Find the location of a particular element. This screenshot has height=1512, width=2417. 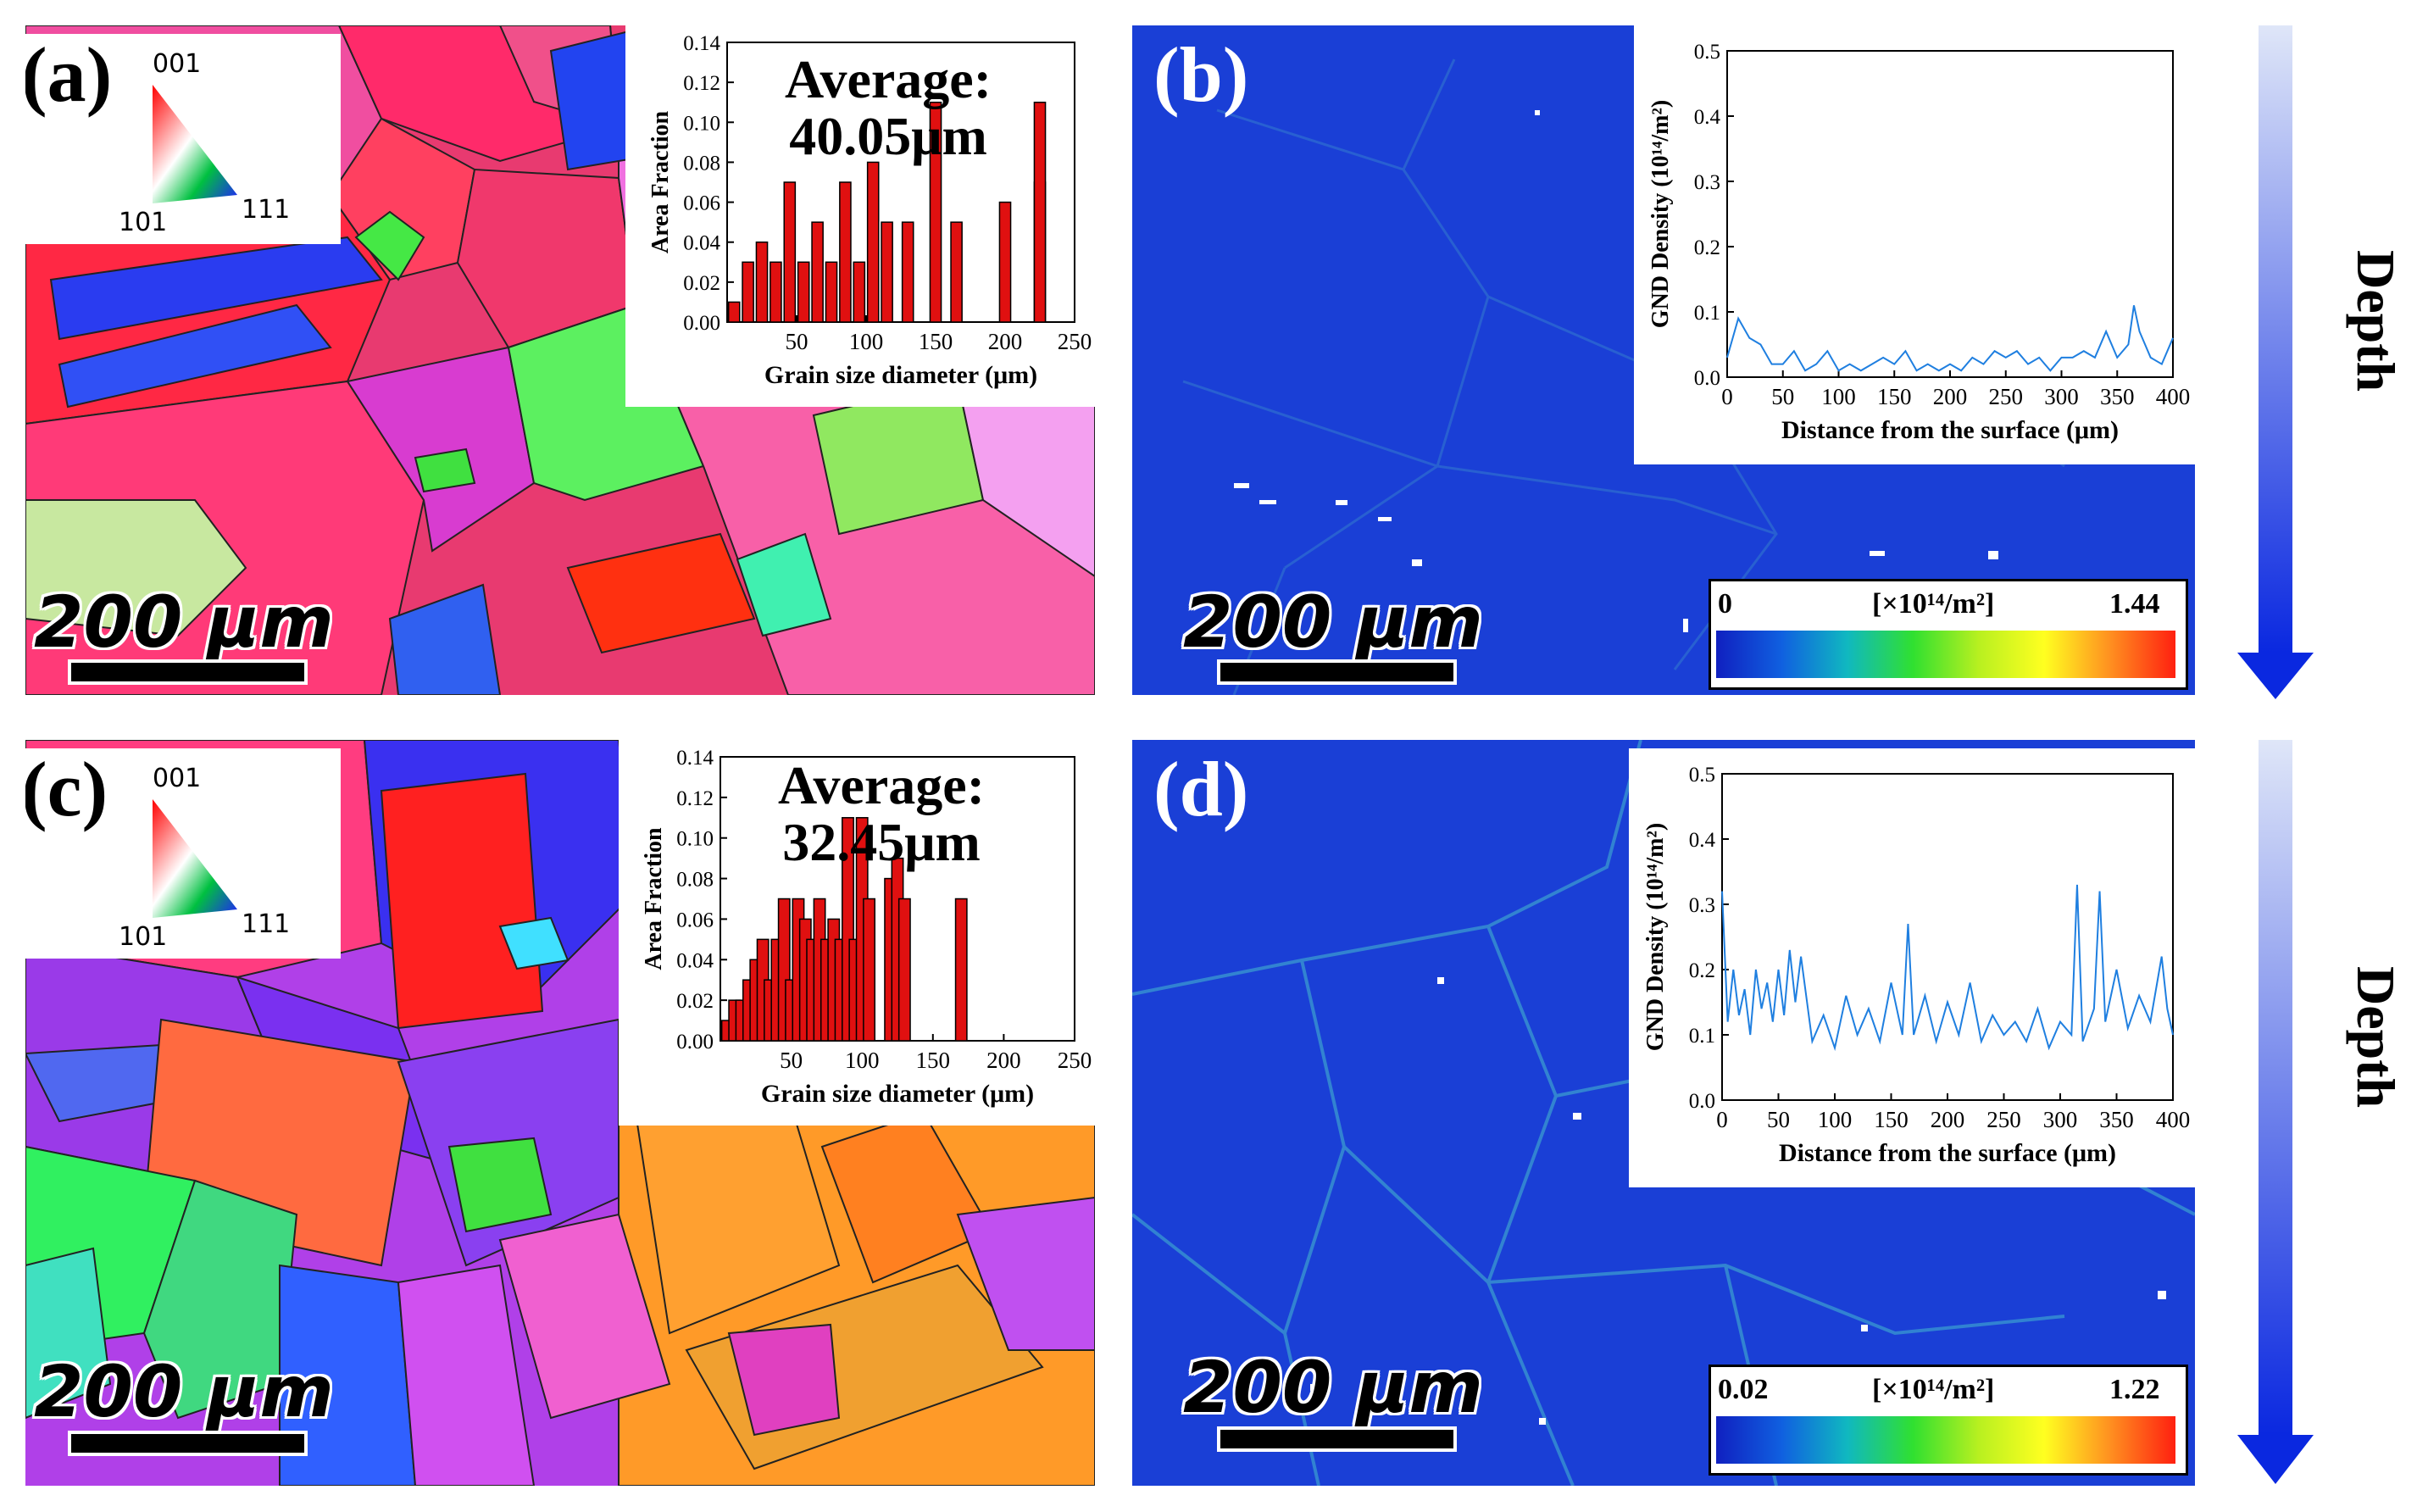

x-tick-label: 0 is located at coordinates (1727, 397).